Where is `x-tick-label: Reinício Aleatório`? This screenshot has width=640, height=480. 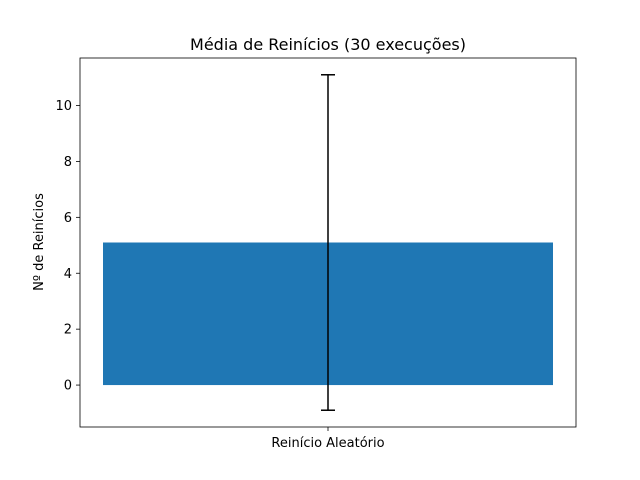
x-tick-label: Reinício Aleatório is located at coordinates (327, 443).